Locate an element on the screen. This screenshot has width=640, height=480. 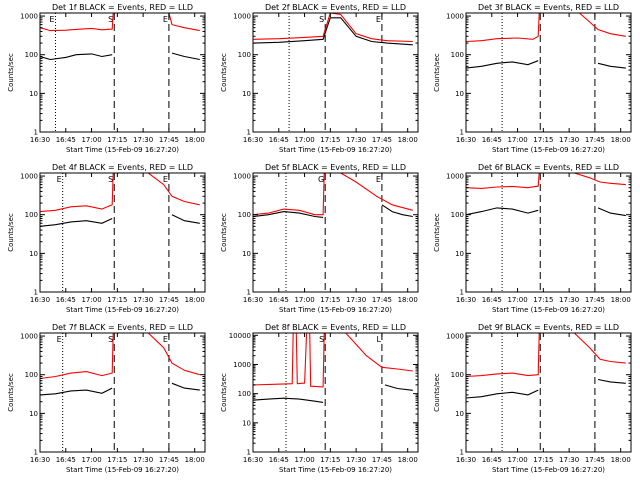
chart-title: Det 9f BLACK = Events, RED = LLD is located at coordinates (548, 327).